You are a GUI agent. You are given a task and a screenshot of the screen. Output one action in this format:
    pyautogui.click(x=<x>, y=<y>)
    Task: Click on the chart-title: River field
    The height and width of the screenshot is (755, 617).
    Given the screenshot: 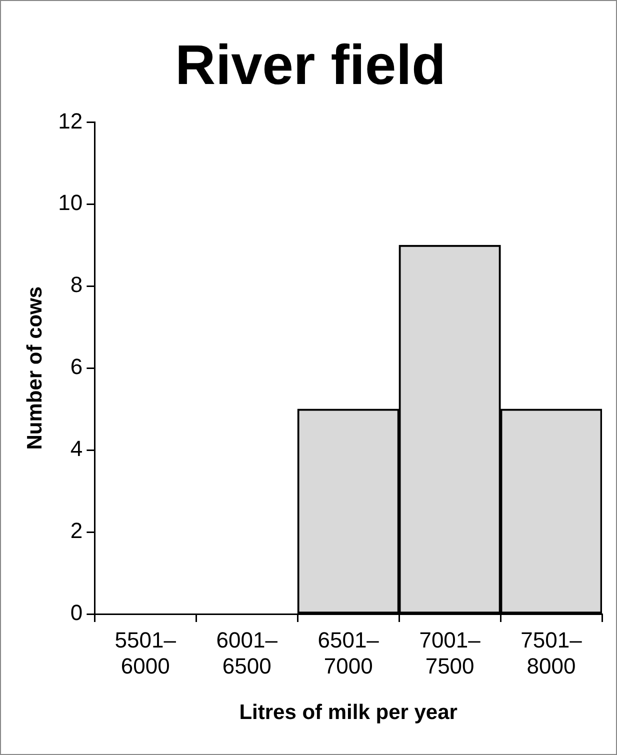 What is the action you would take?
    pyautogui.click(x=310, y=64)
    